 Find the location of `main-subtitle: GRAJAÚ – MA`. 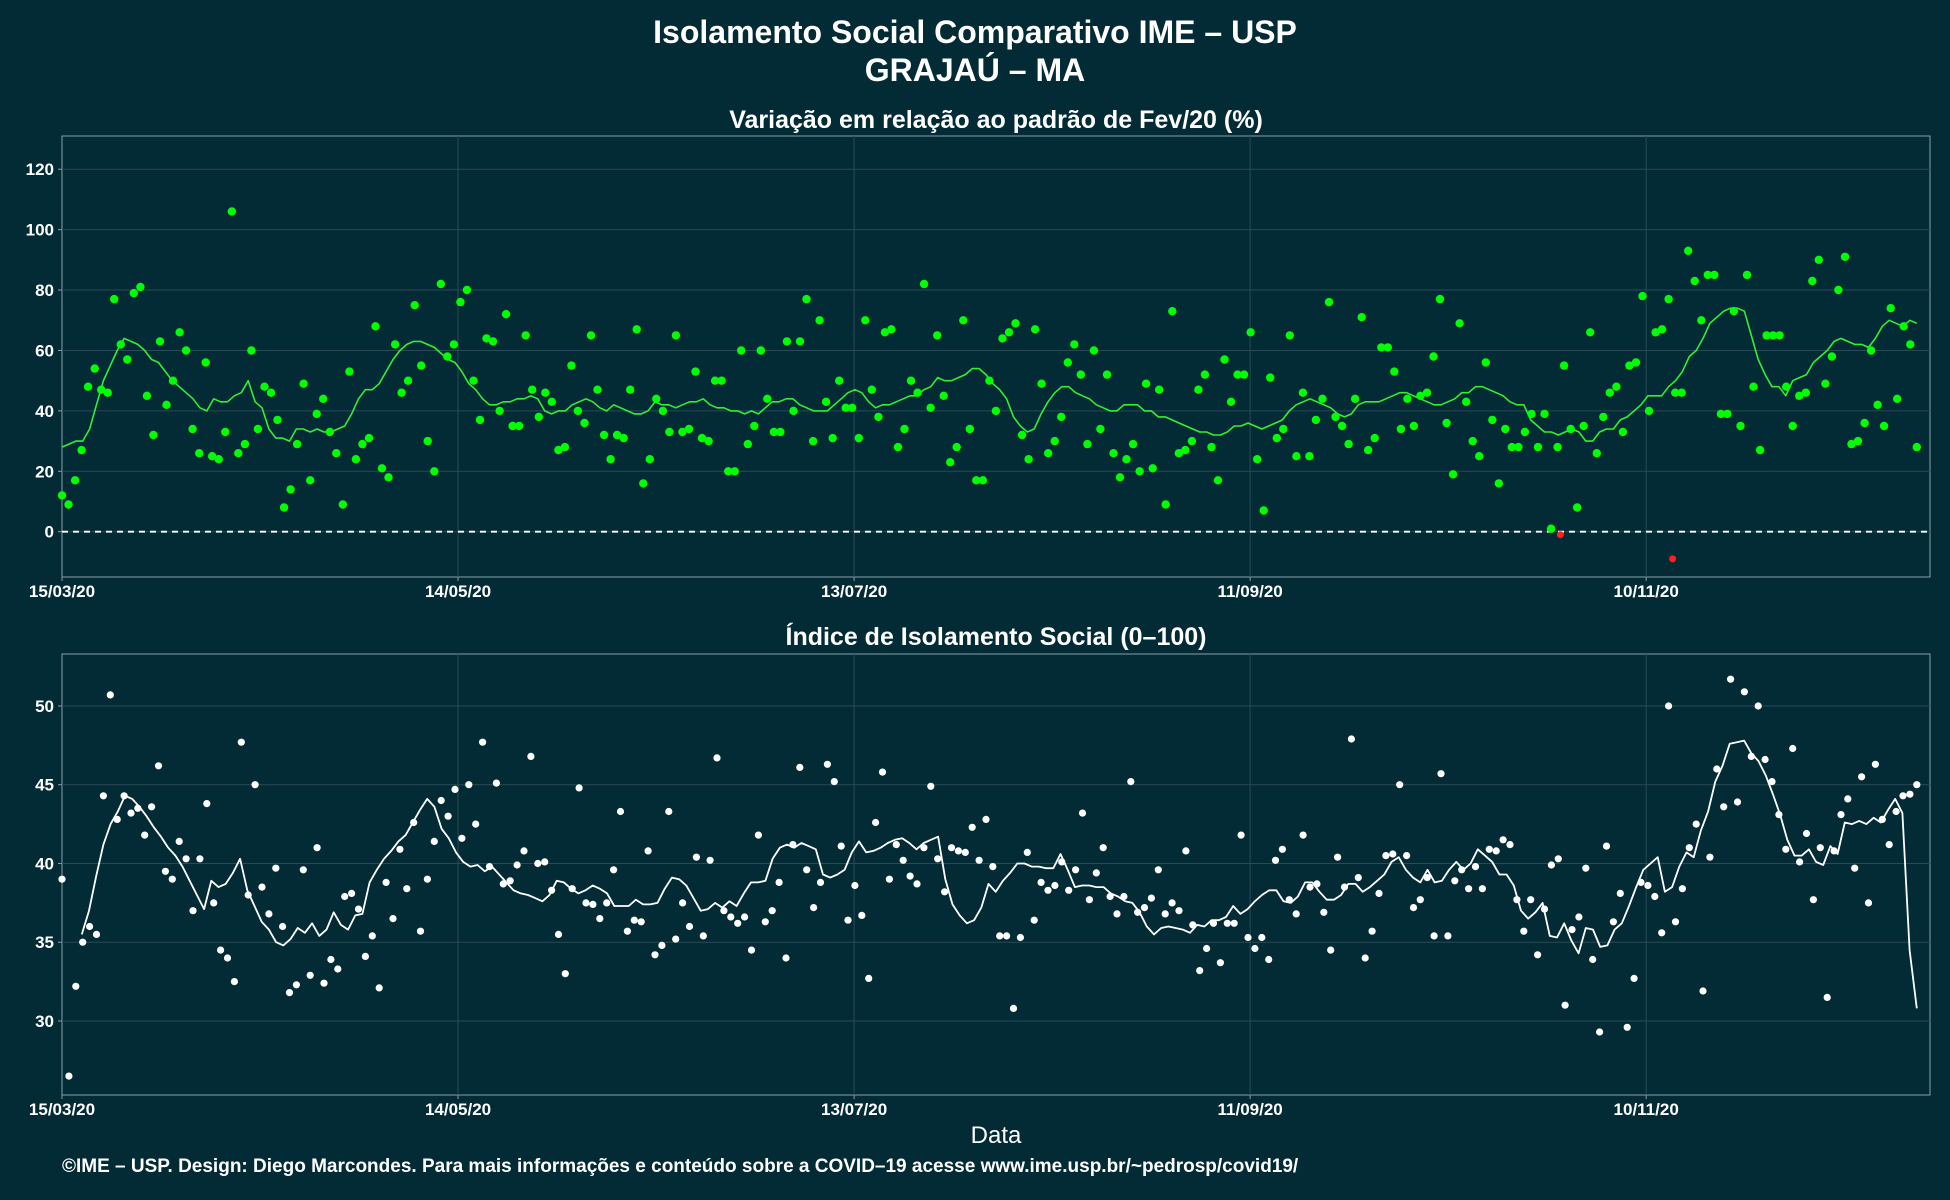

main-subtitle: GRAJAÚ – MA is located at coordinates (975, 70).